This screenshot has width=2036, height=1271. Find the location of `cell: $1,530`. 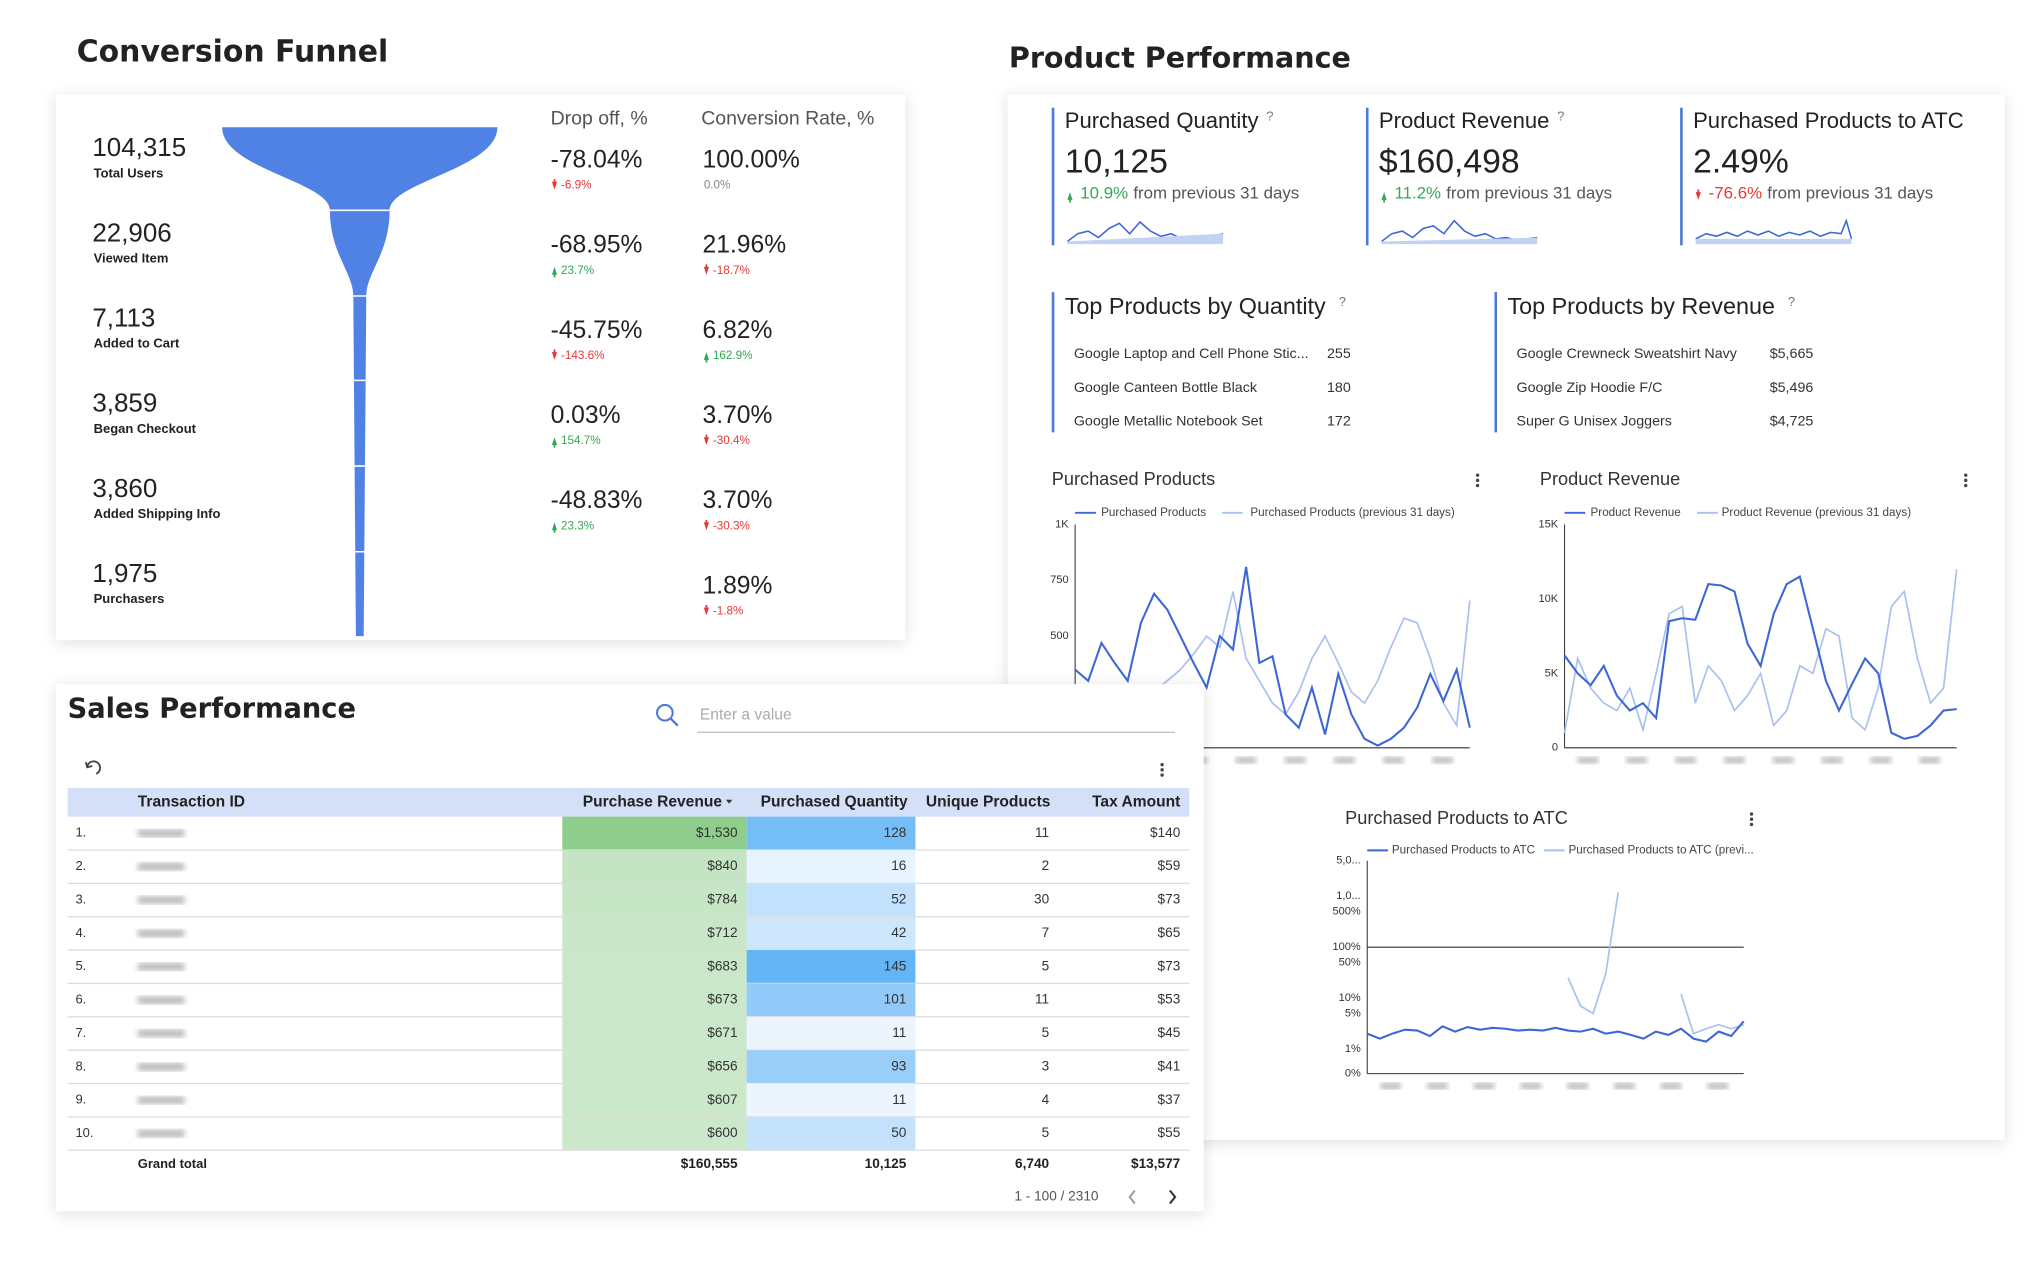

cell: $1,530 is located at coordinates (717, 832).